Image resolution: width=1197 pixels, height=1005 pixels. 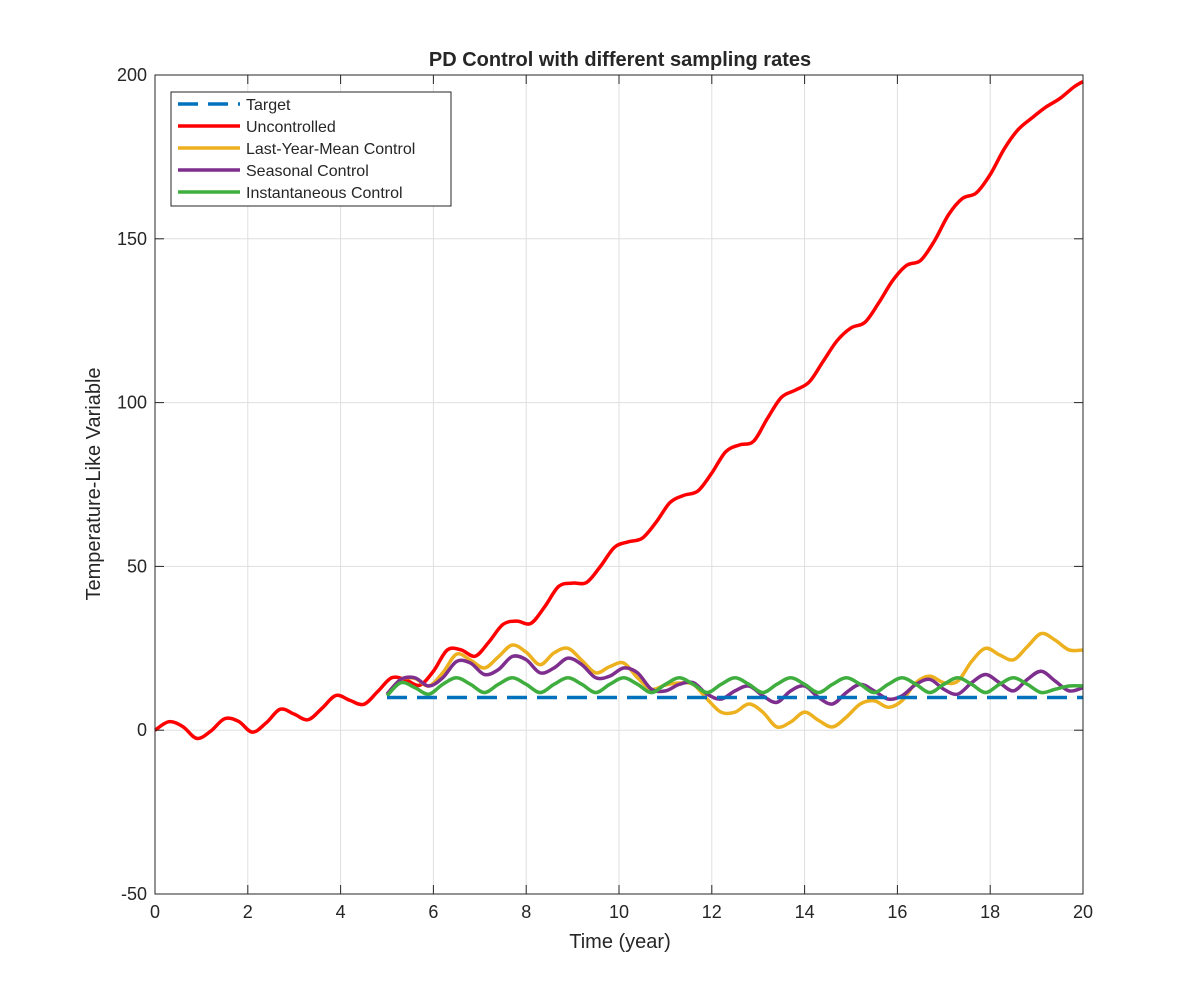 I want to click on y-tick-label: 200, so click(x=132, y=75).